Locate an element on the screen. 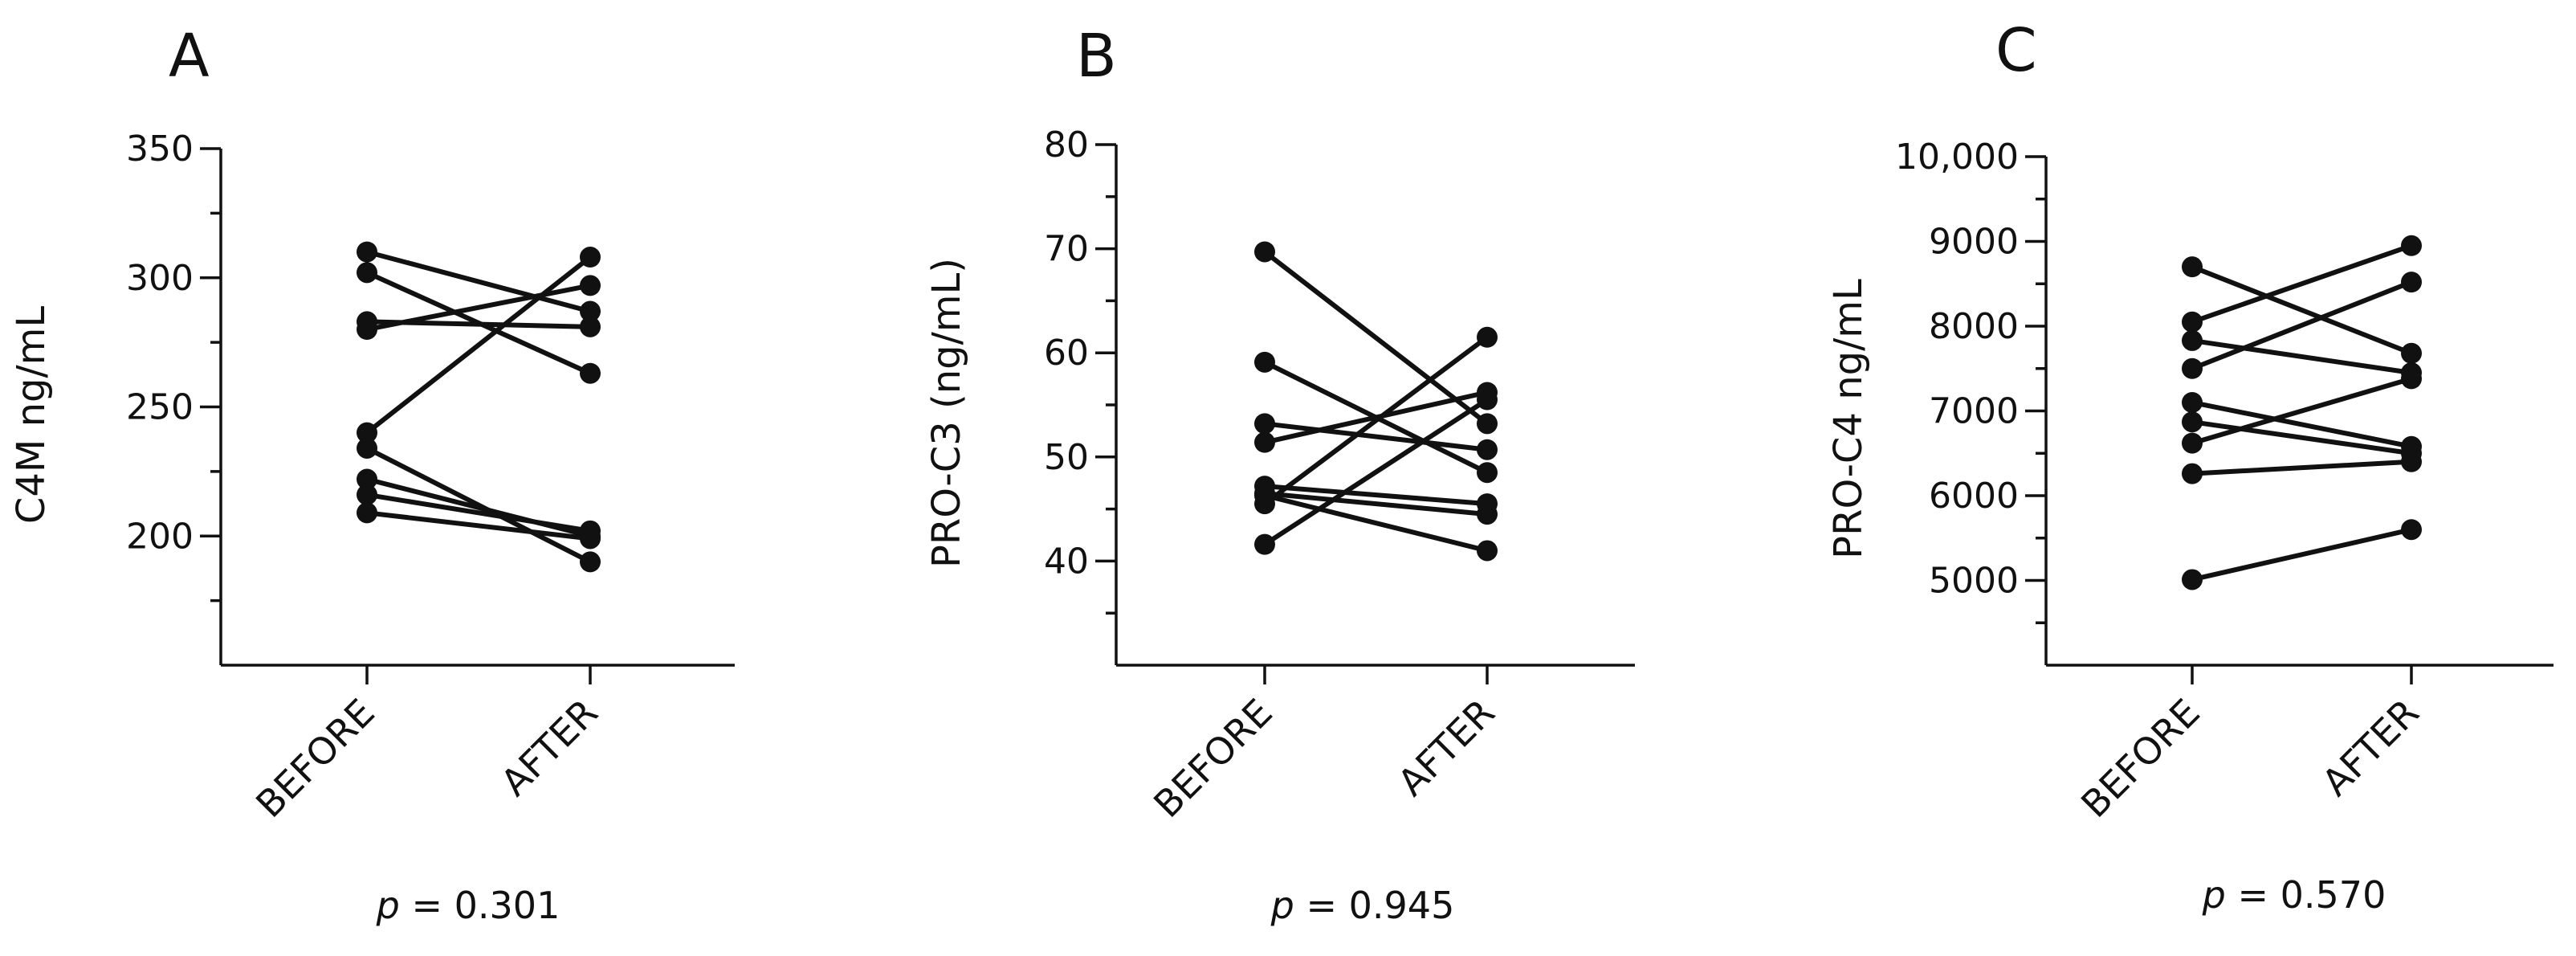  y-tick-label: 8000 is located at coordinates (1974, 327).